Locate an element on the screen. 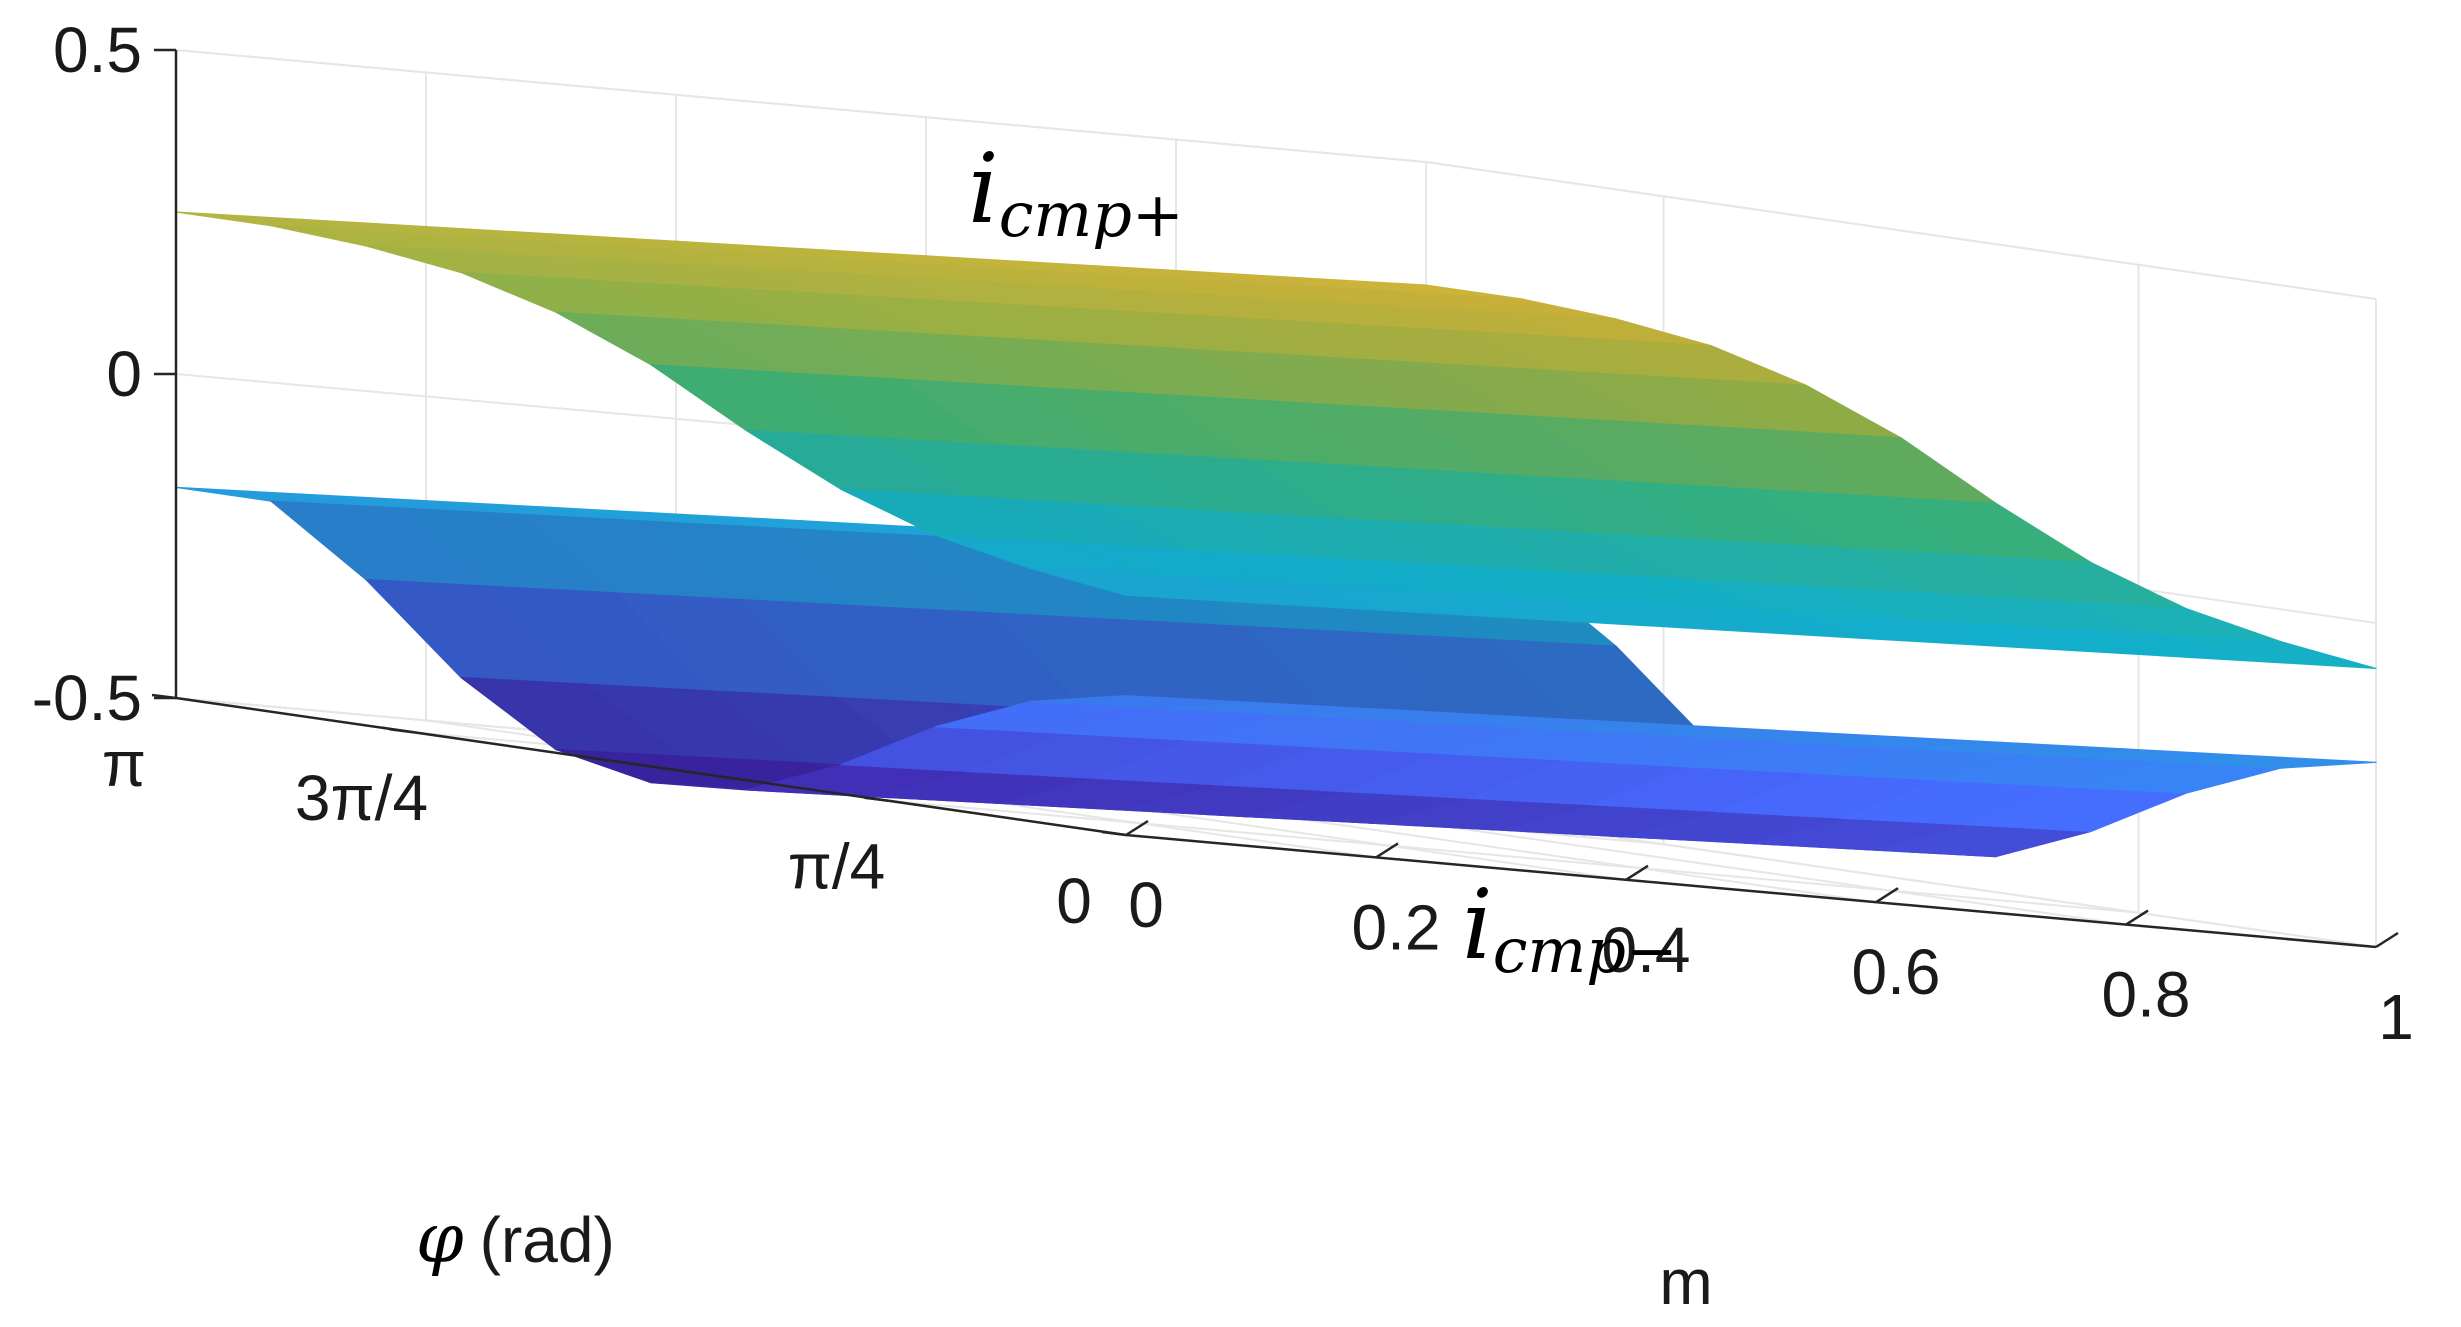 The width and height of the screenshot is (2461, 1327). z-tick-label: 0 is located at coordinates (124, 374).